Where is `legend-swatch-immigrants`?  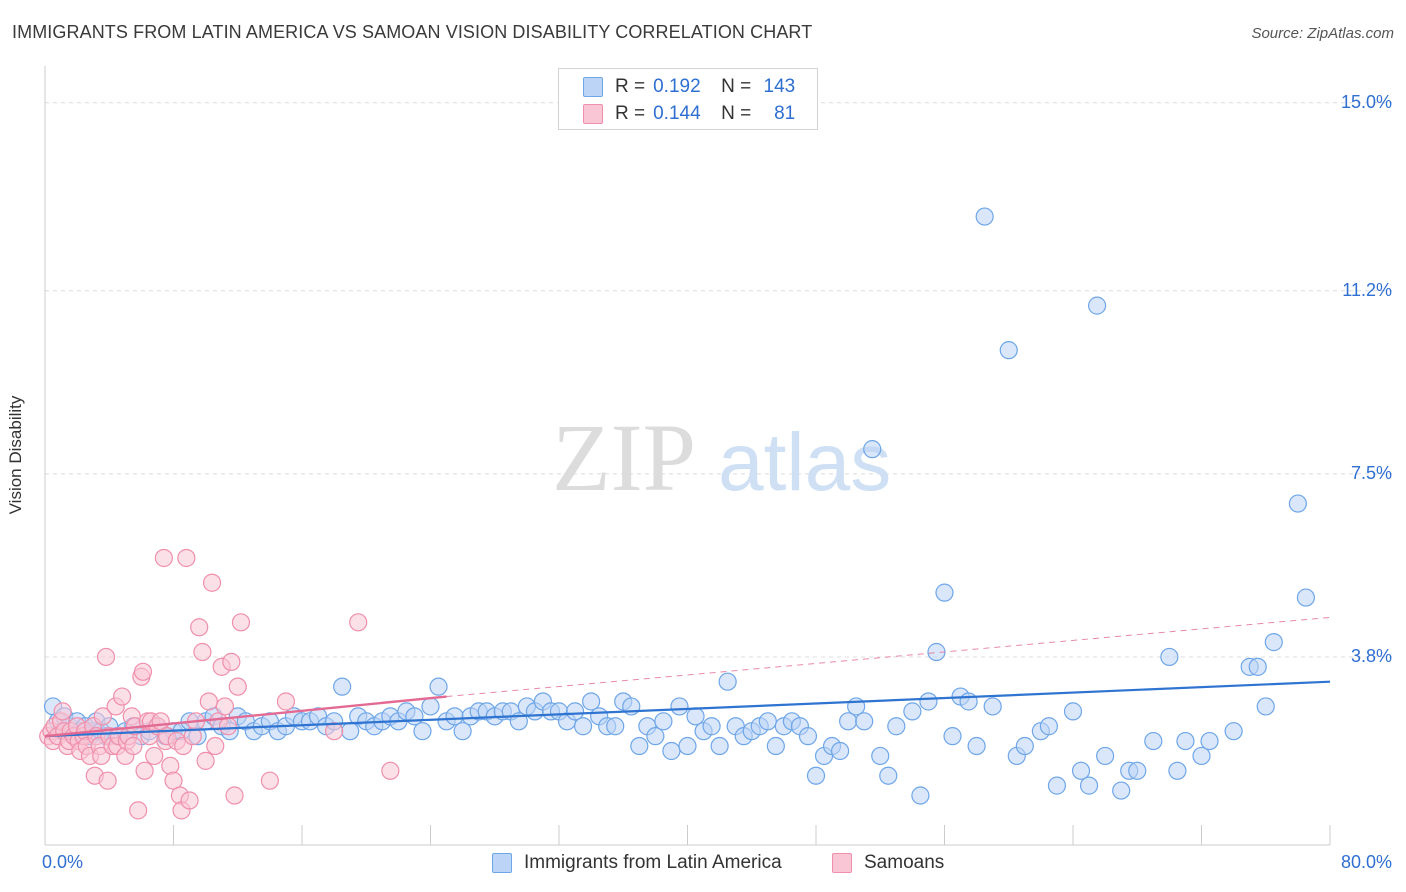
legend-swatch-immigrants is located at coordinates (593, 87).